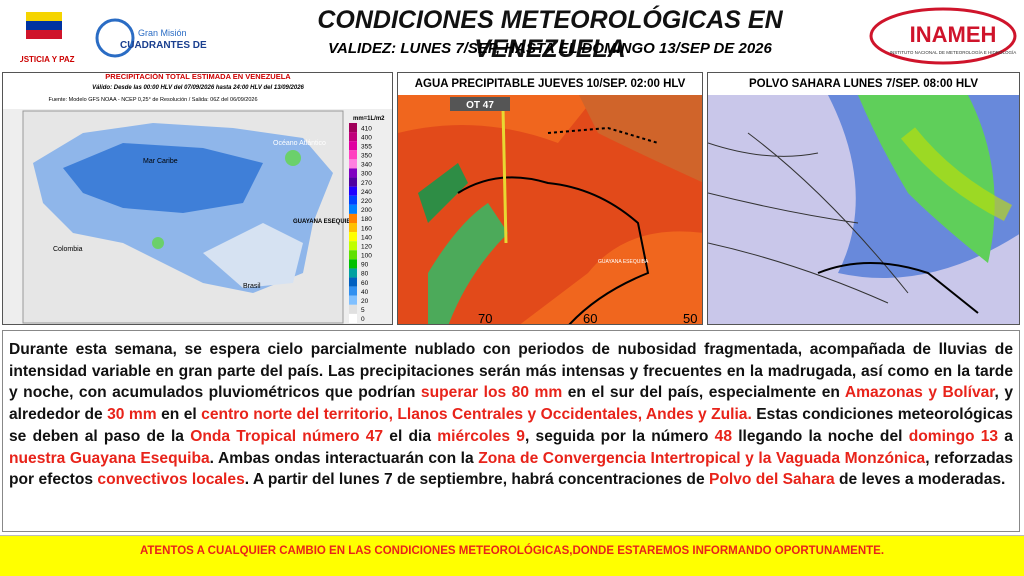 This screenshot has height=576, width=1024. Describe the element at coordinates (703, 393) in the screenshot. I see `text-segment: en el sur del país, especialmente en` at that location.